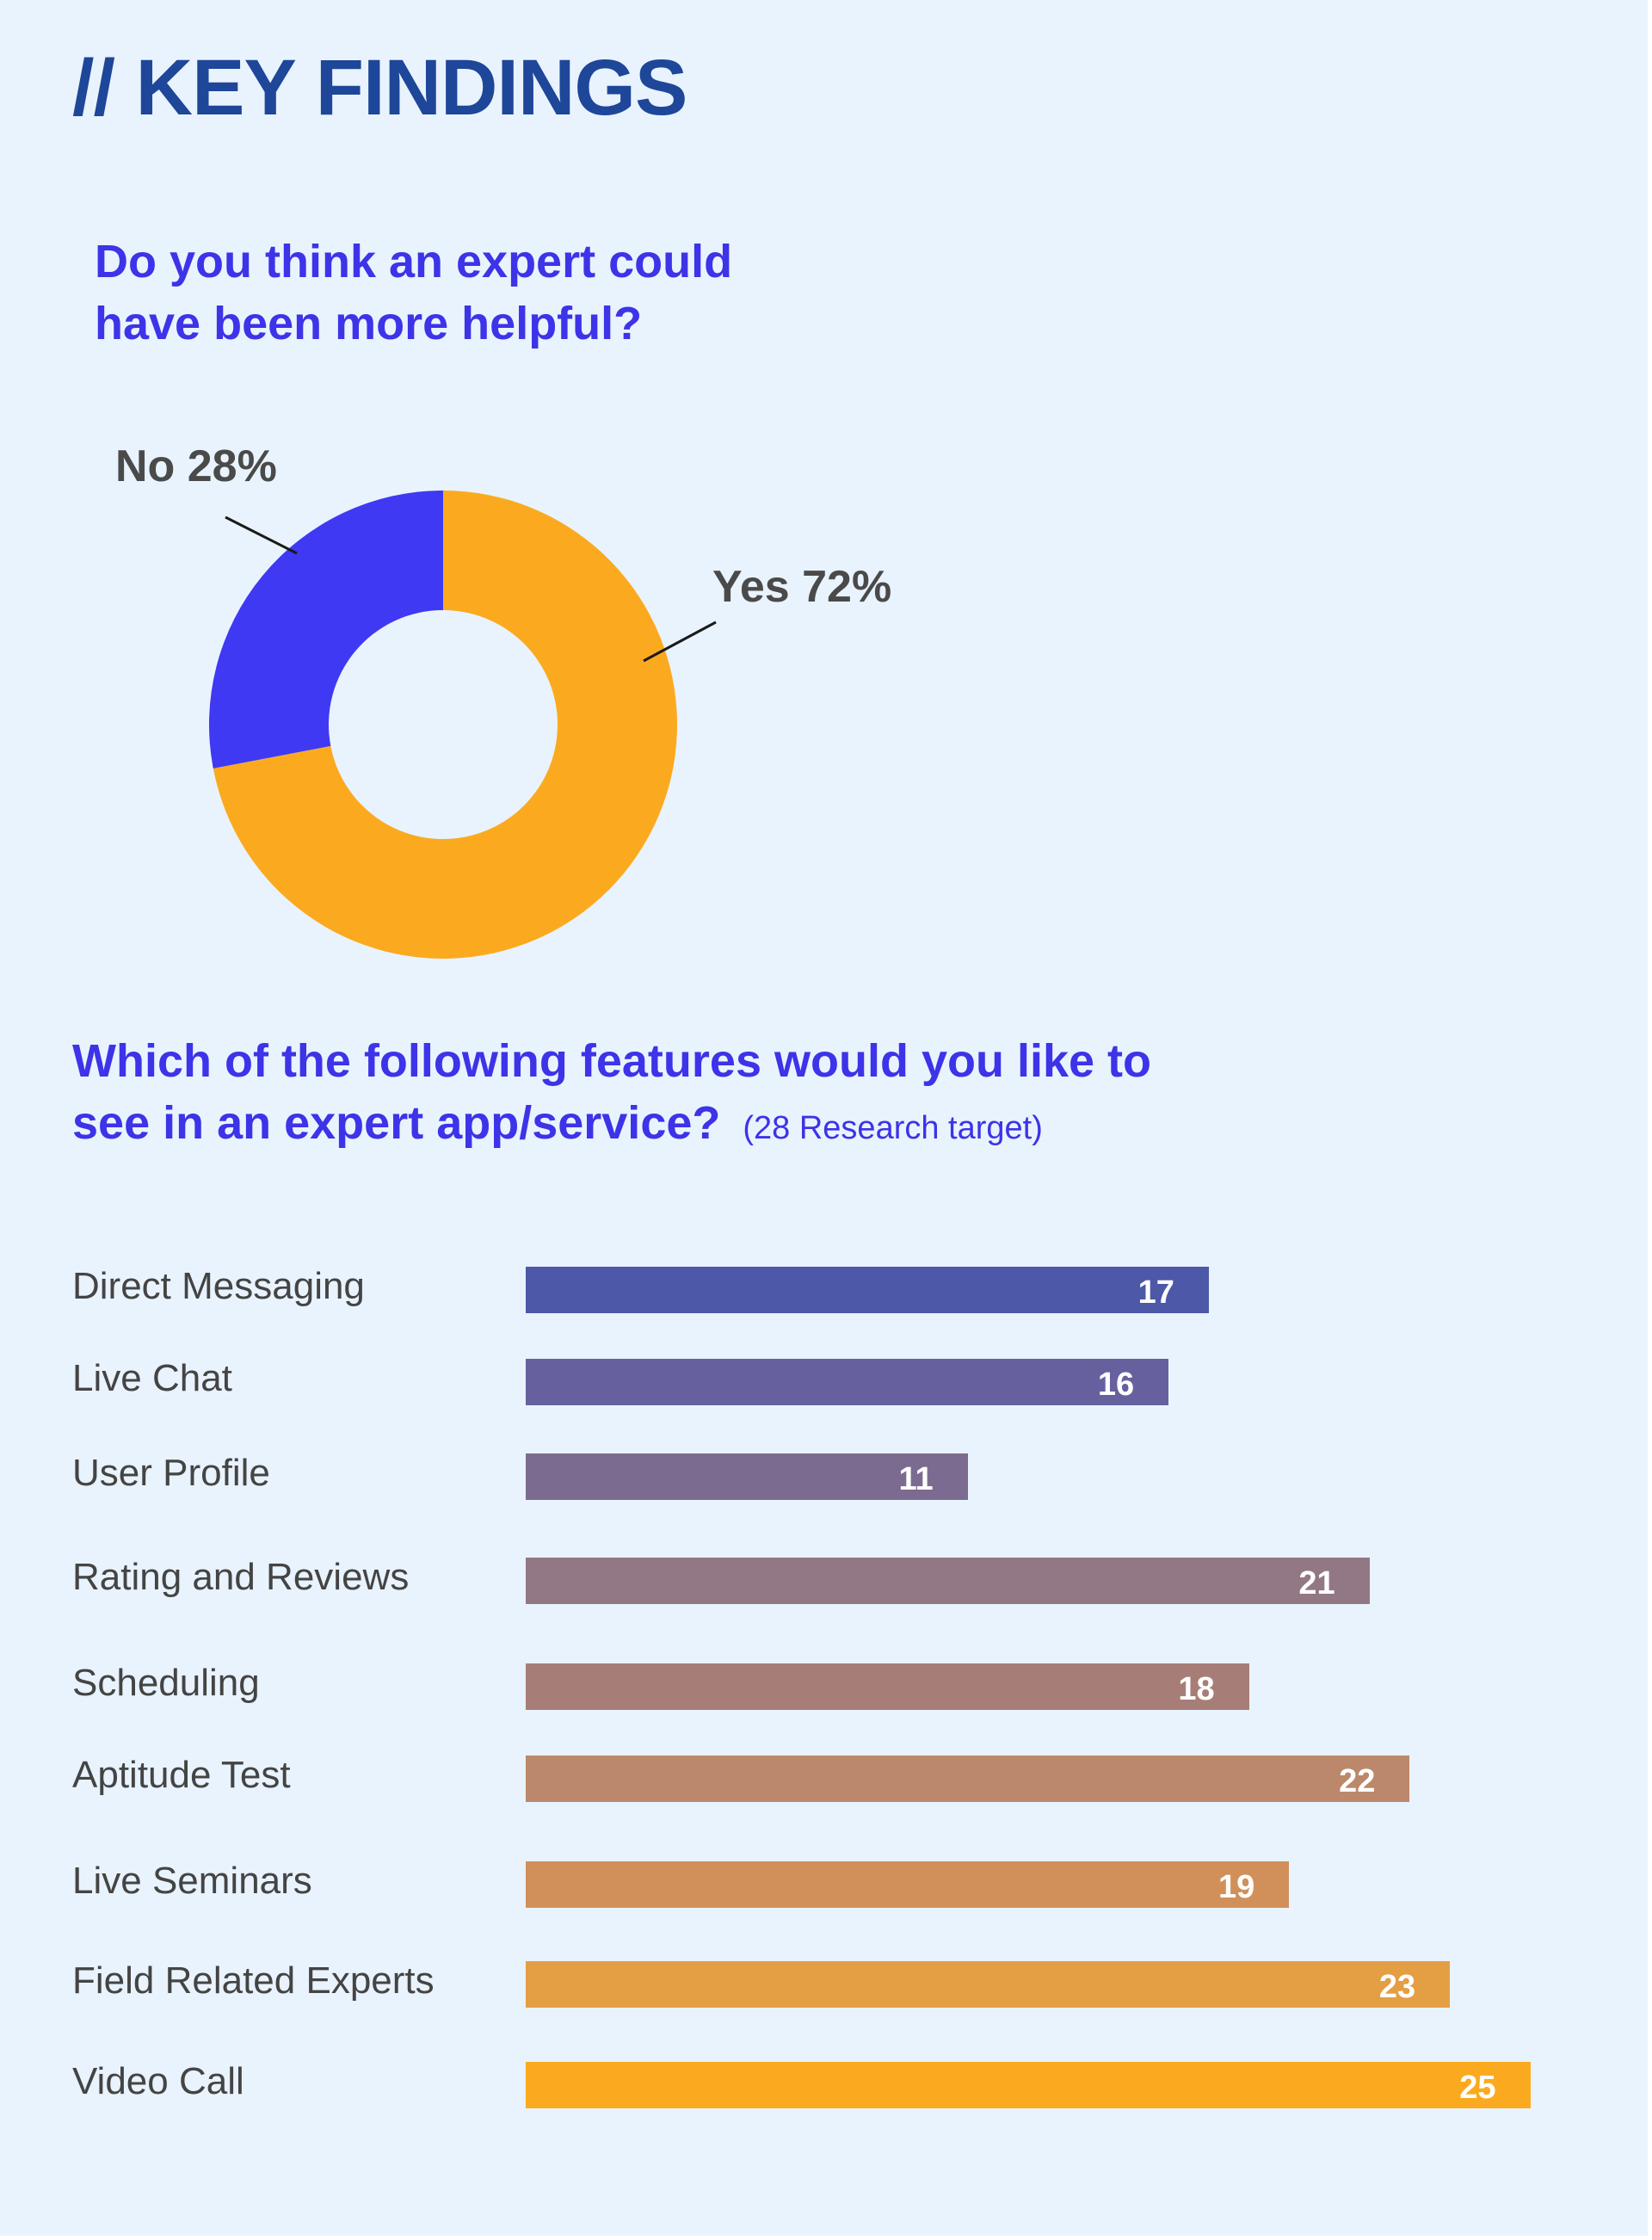 Image resolution: width=1652 pixels, height=2240 pixels. Describe the element at coordinates (893, 1128) in the screenshot. I see `research-target-note: (28 Research target)` at that location.